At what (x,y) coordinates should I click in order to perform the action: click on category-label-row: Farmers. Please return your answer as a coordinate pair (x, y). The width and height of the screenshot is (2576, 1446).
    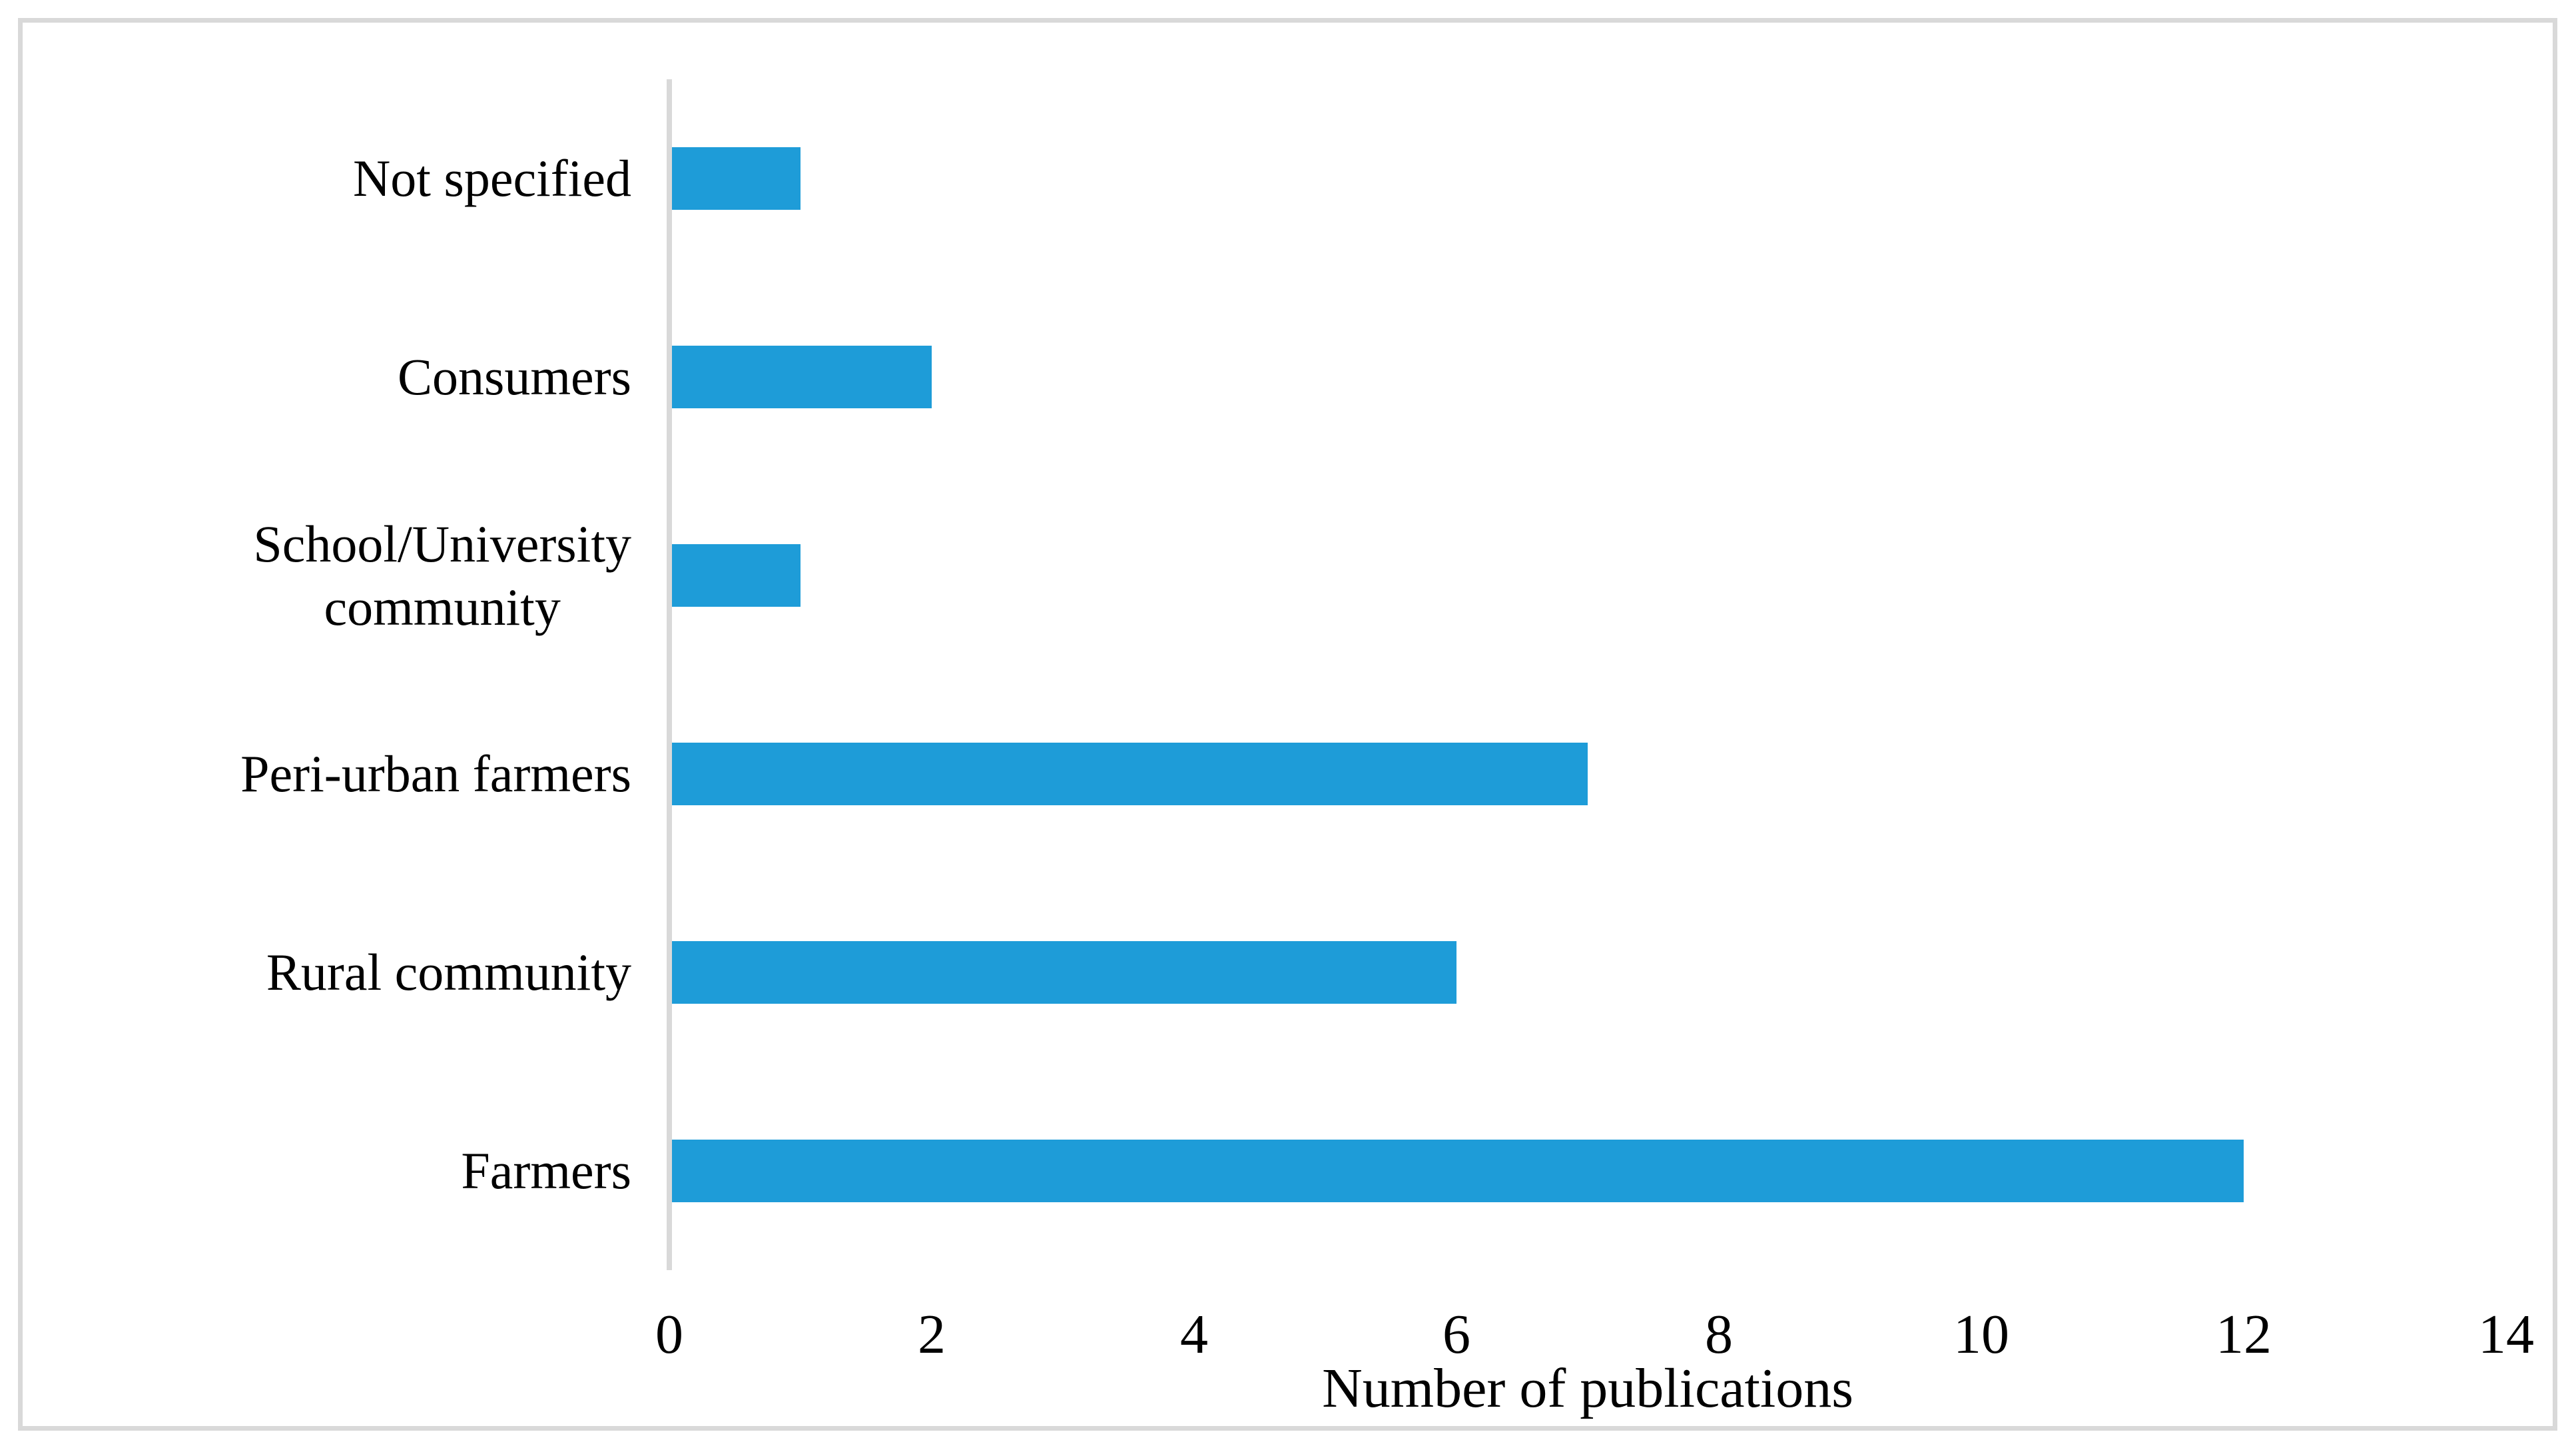
    Looking at the image, I should click on (329, 1171).